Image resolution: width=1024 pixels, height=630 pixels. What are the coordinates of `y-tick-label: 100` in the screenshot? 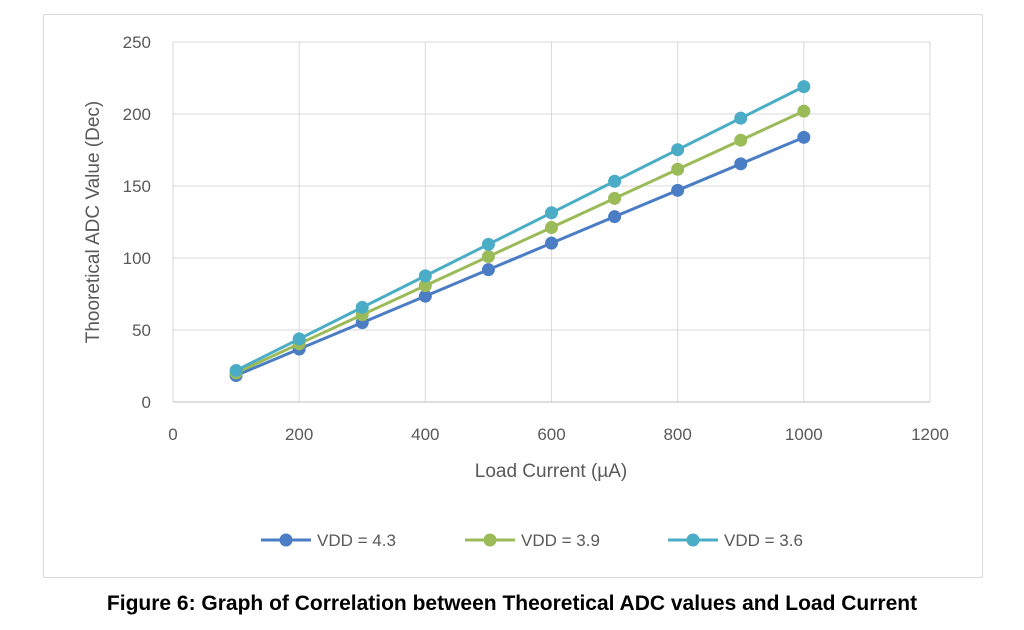 It's located at (137, 258).